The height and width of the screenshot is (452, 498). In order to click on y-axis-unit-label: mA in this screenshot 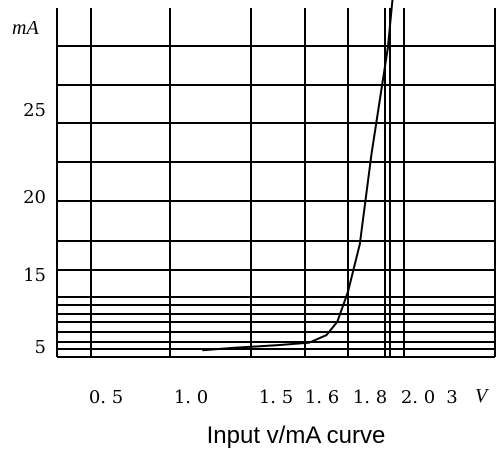, I will do `click(25, 28)`.